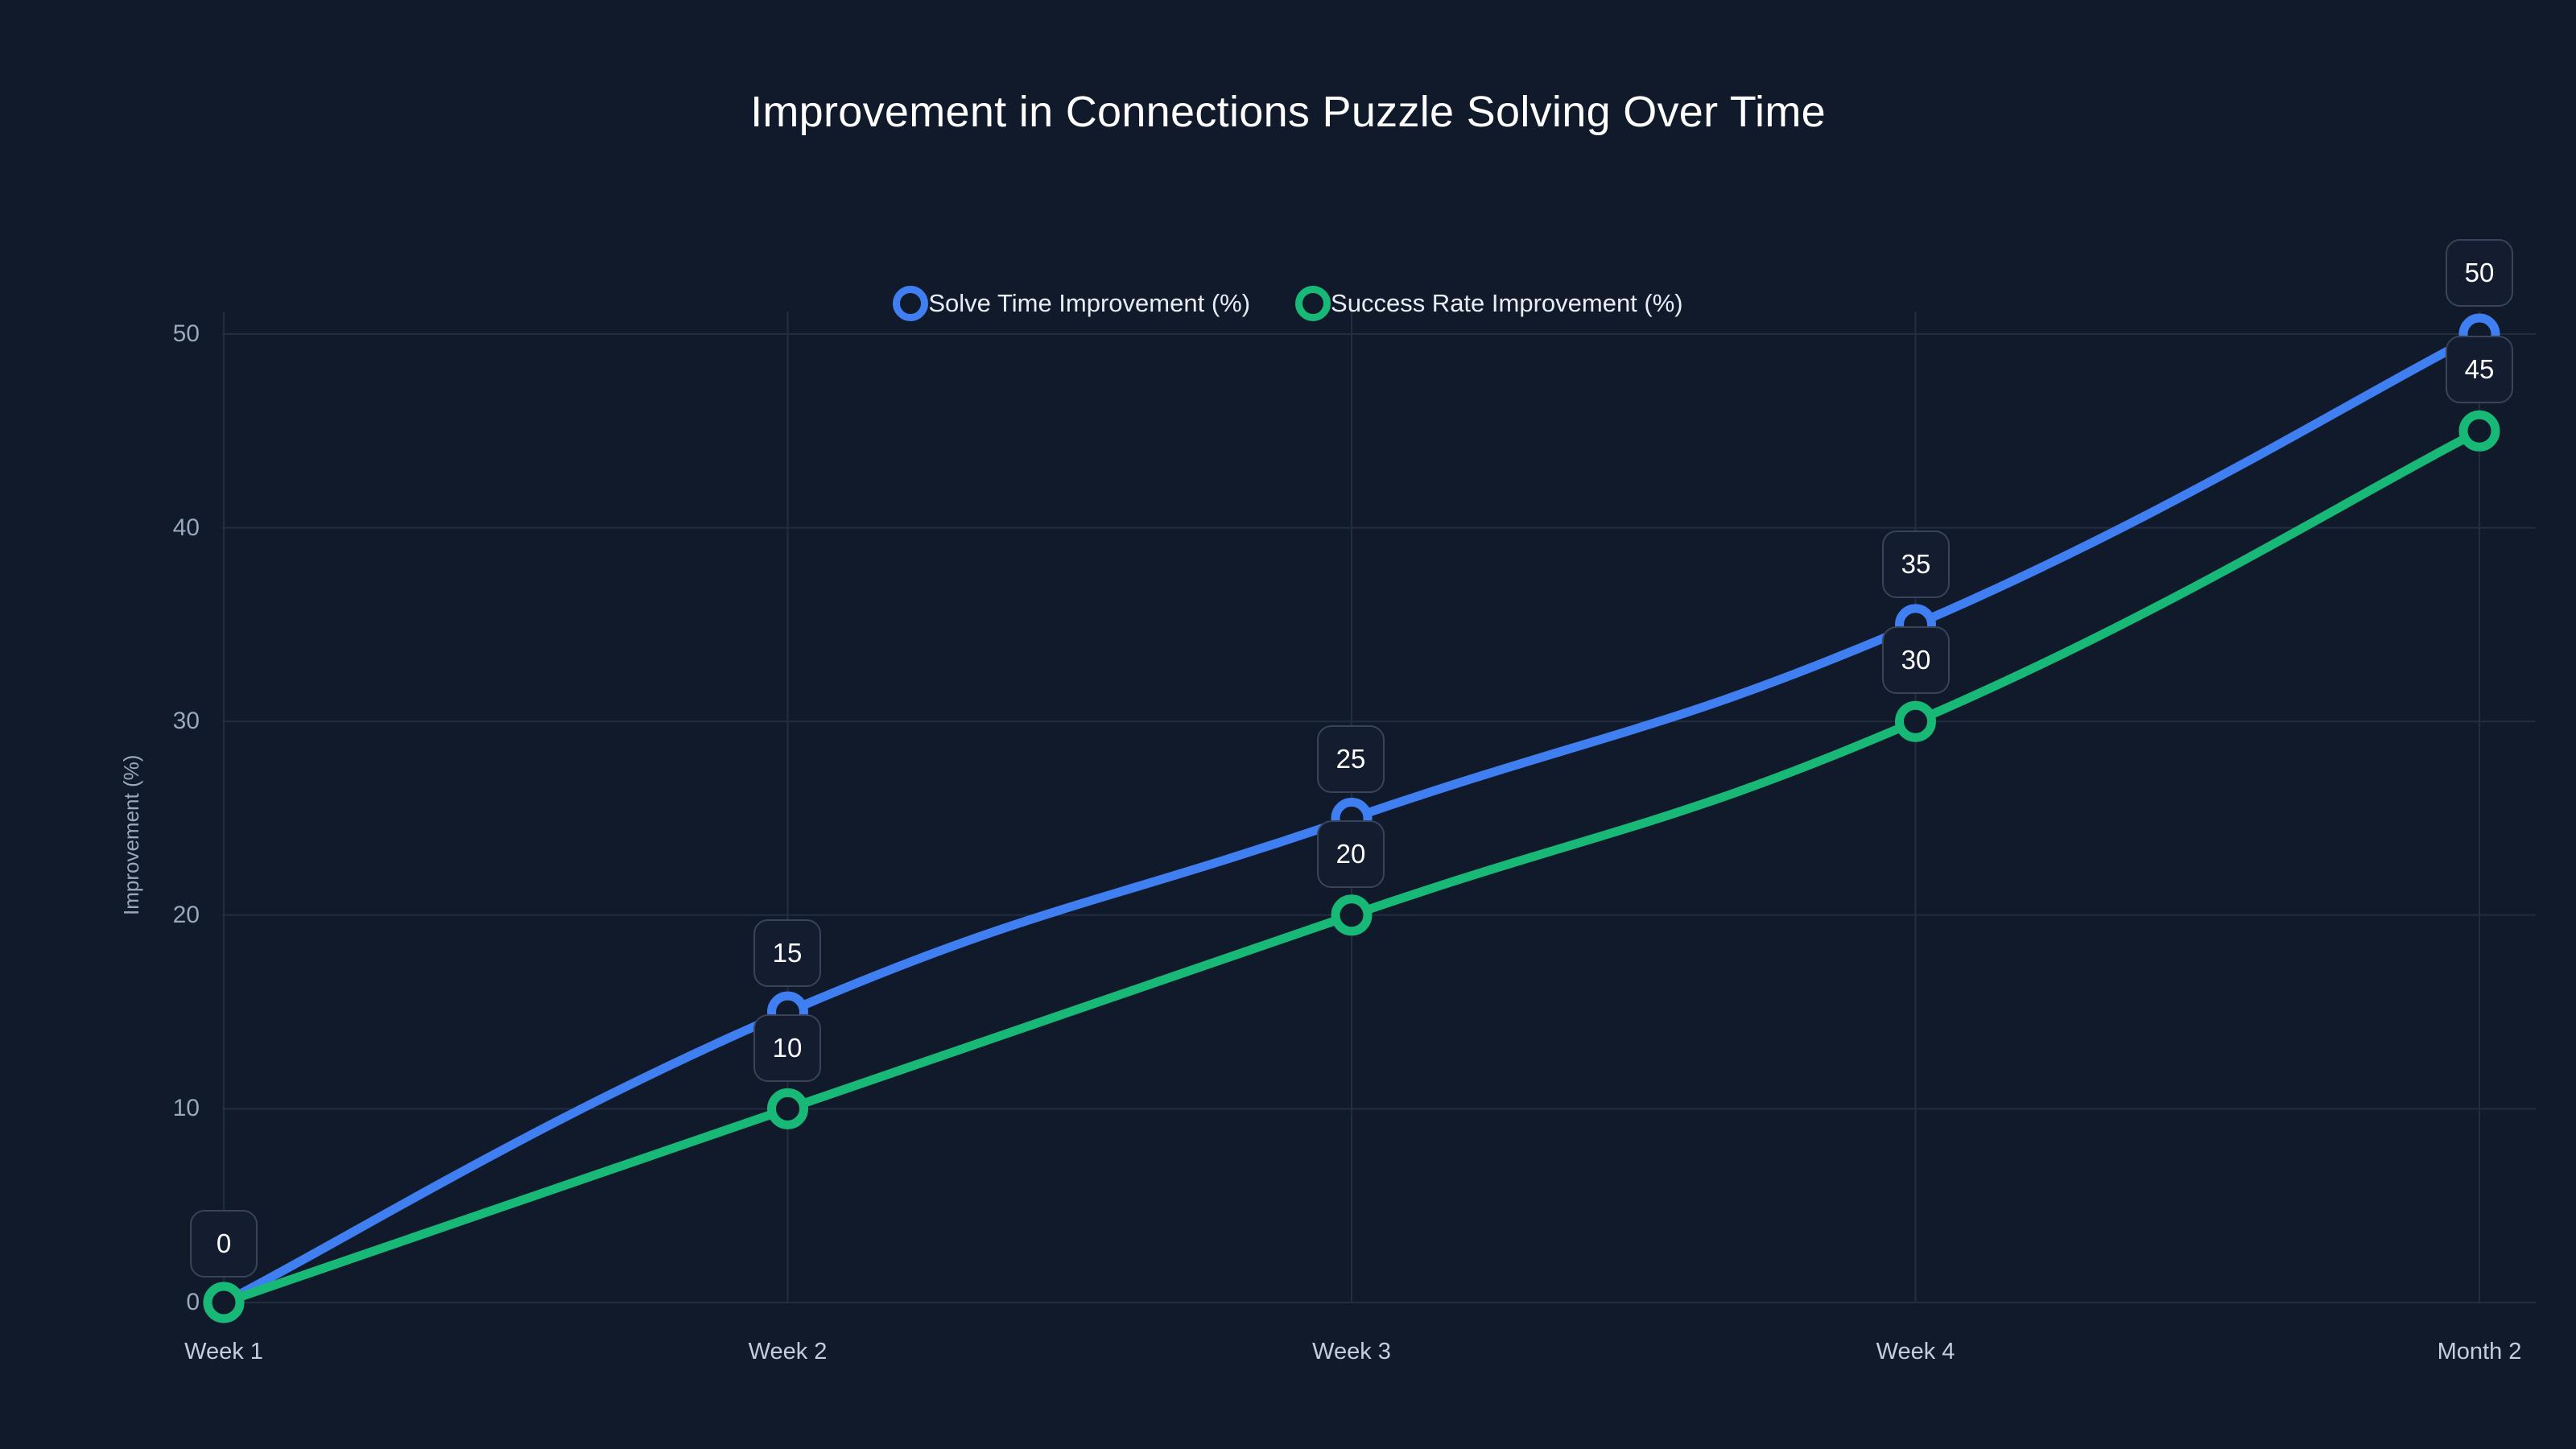  Describe the element at coordinates (186, 1108) in the screenshot. I see `y-axis-tick-label: 10` at that location.